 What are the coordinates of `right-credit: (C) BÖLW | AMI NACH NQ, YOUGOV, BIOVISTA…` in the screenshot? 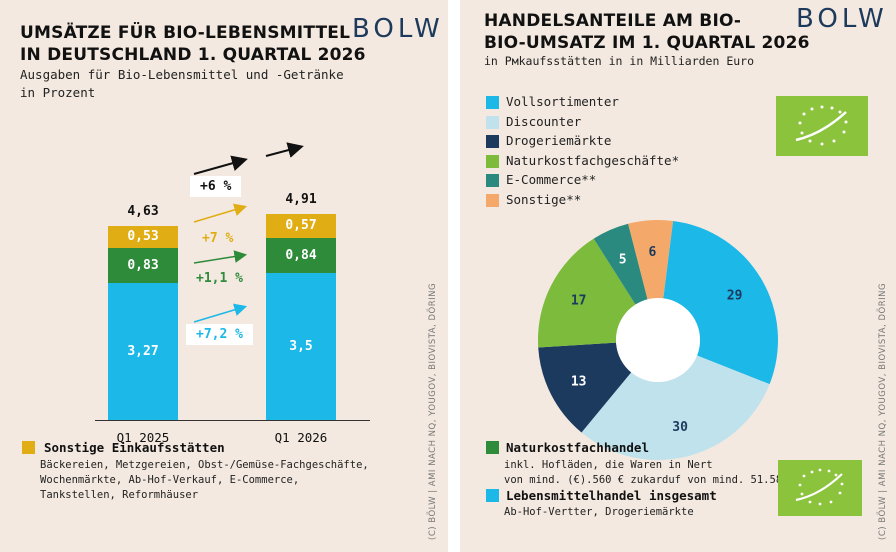 It's located at (883, 411).